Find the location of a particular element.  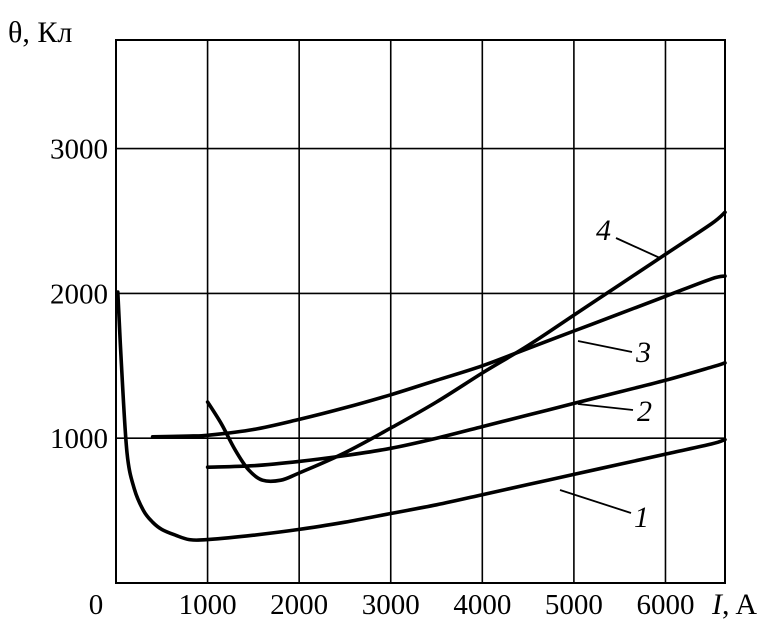

x-axis-label-symbol: I is located at coordinates (717, 604).